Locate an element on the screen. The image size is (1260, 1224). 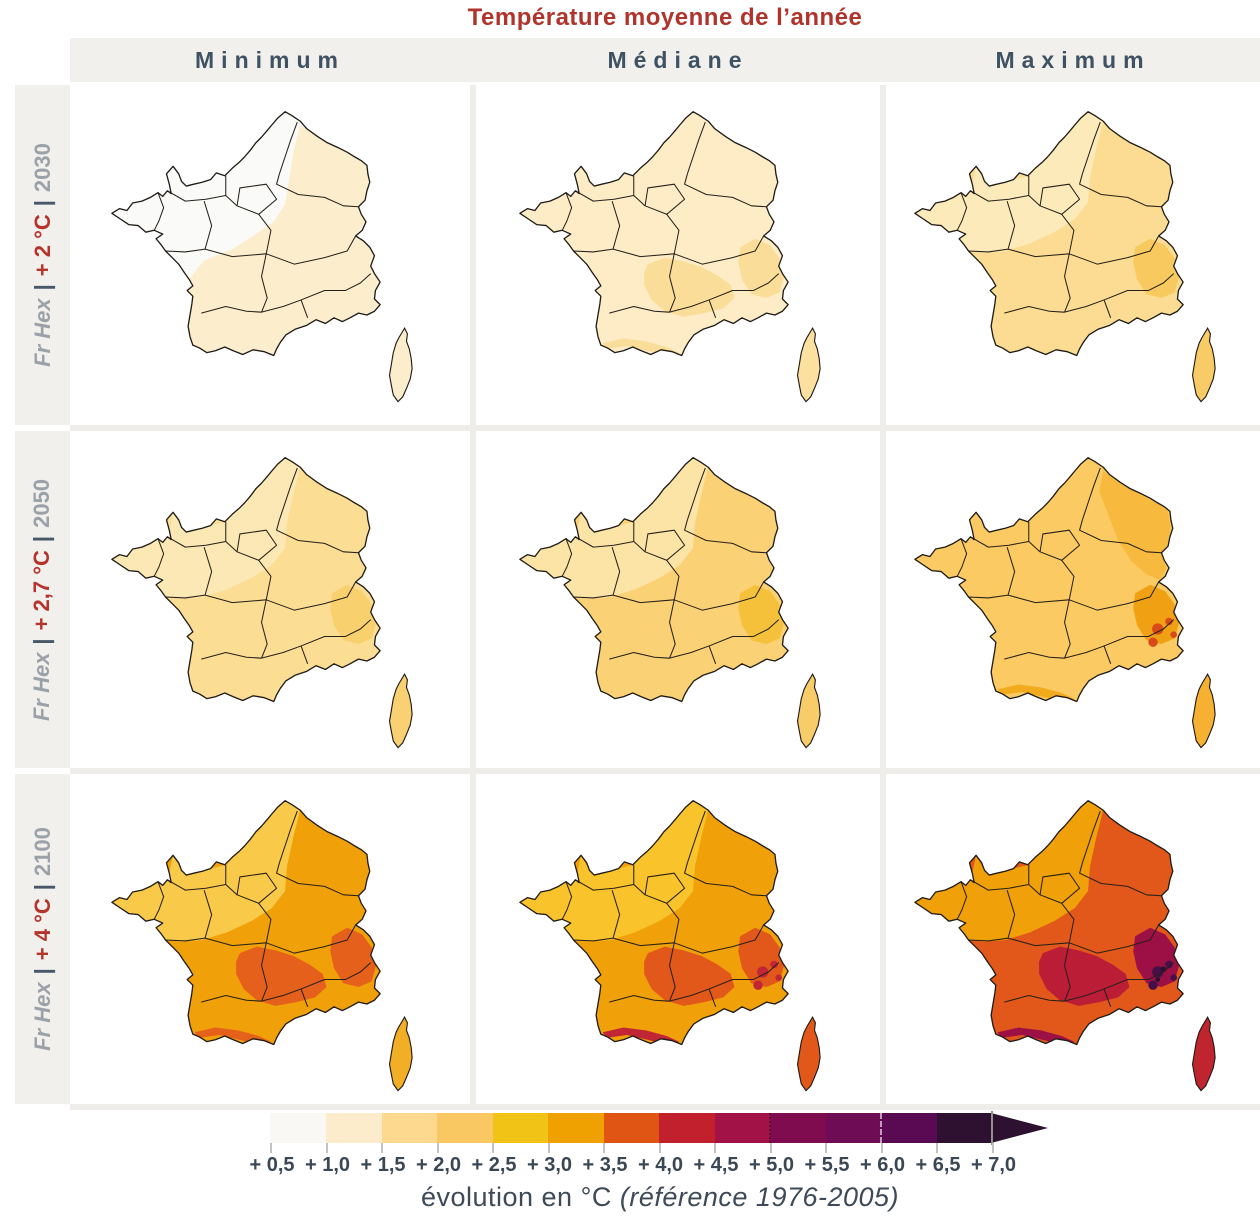
map-cell-2100-mediane is located at coordinates (678, 939).